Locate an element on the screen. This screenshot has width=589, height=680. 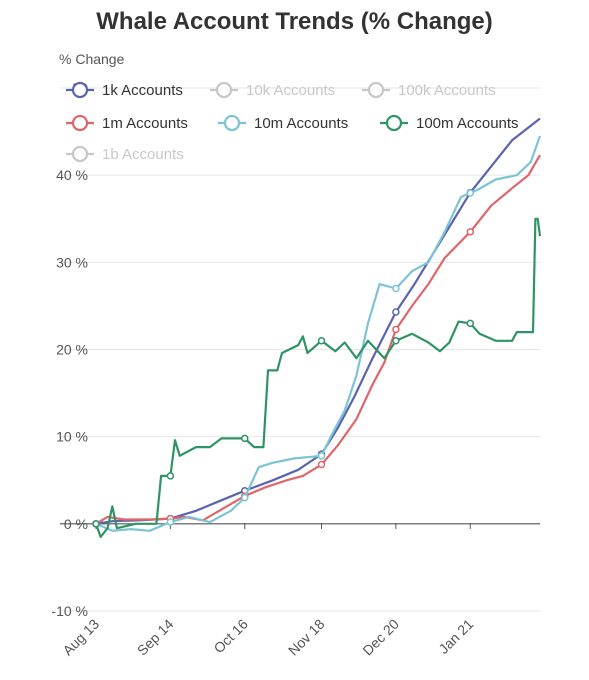
chart-title: Whale Account Trends (% Change) is located at coordinates (294, 21).